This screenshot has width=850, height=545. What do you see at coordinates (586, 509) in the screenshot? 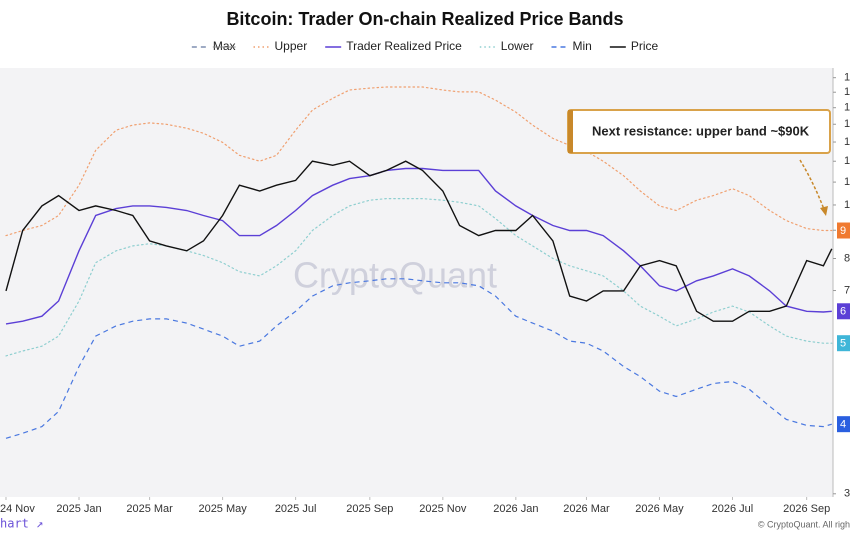
I see `x-tick-label: 2026 Mar` at bounding box center [586, 509].